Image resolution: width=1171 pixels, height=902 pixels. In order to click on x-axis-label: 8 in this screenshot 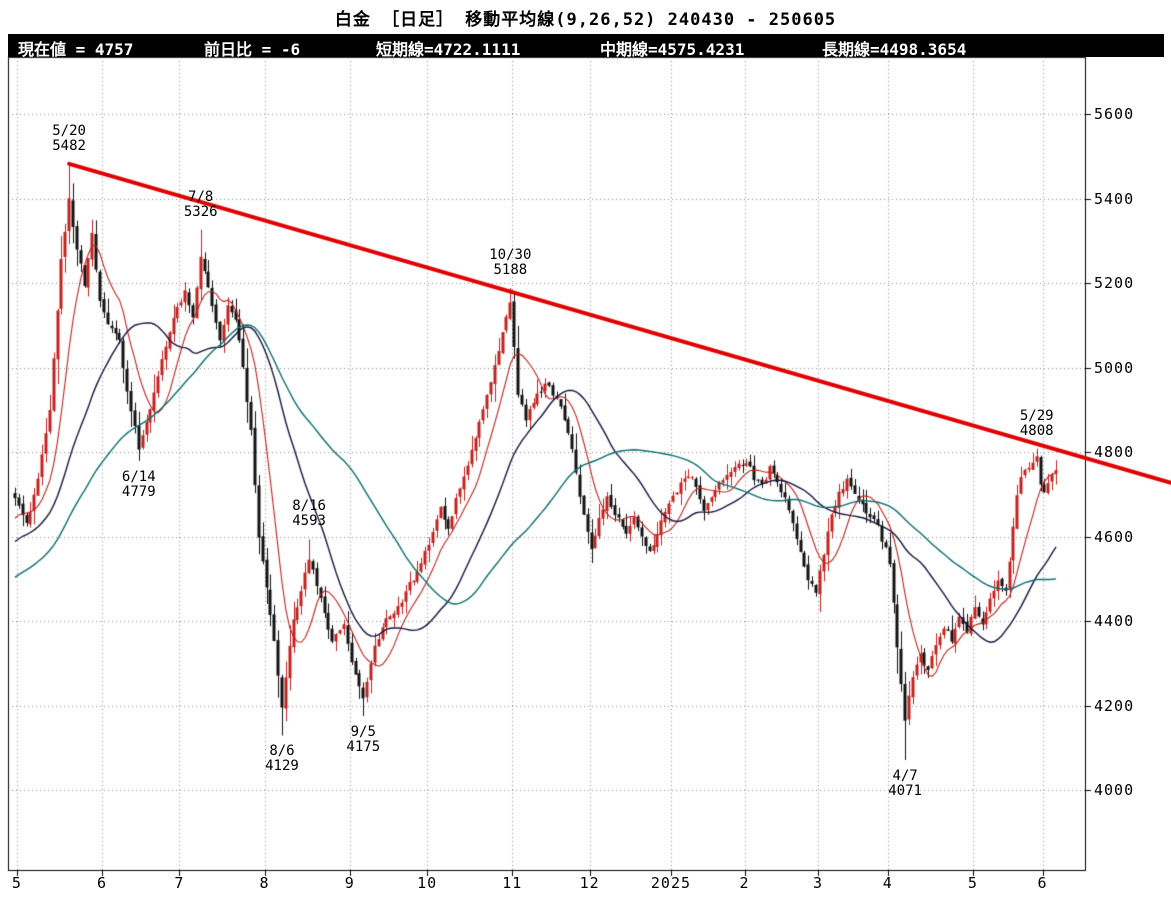, I will do `click(264, 883)`.